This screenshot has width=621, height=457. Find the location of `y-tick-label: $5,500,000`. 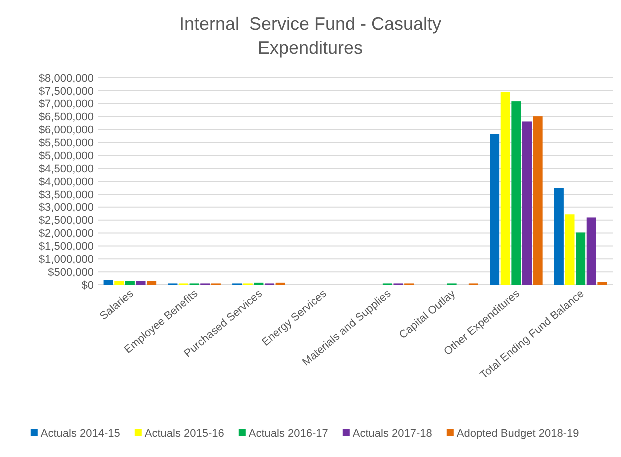

y-tick-label: $5,500,000 is located at coordinates (66, 144).